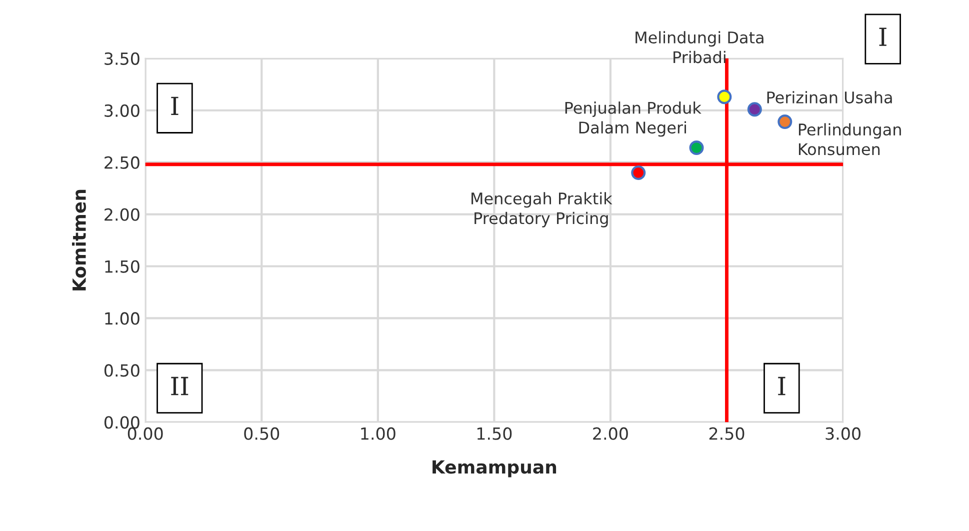  I want to click on annotation: Perizinan Usaha, so click(829, 97).